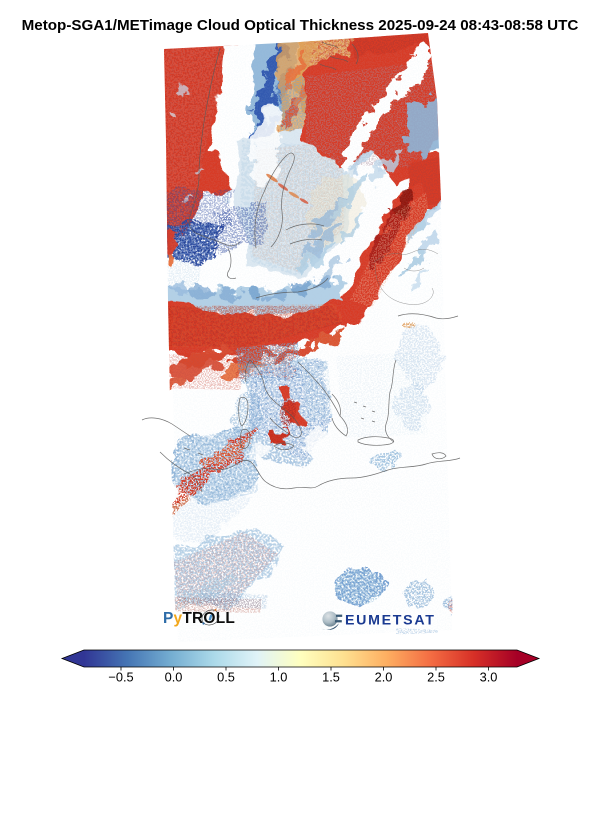 This screenshot has height=831, width=600. What do you see at coordinates (226, 677) in the screenshot?
I see `svg-text: 0.5` at bounding box center [226, 677].